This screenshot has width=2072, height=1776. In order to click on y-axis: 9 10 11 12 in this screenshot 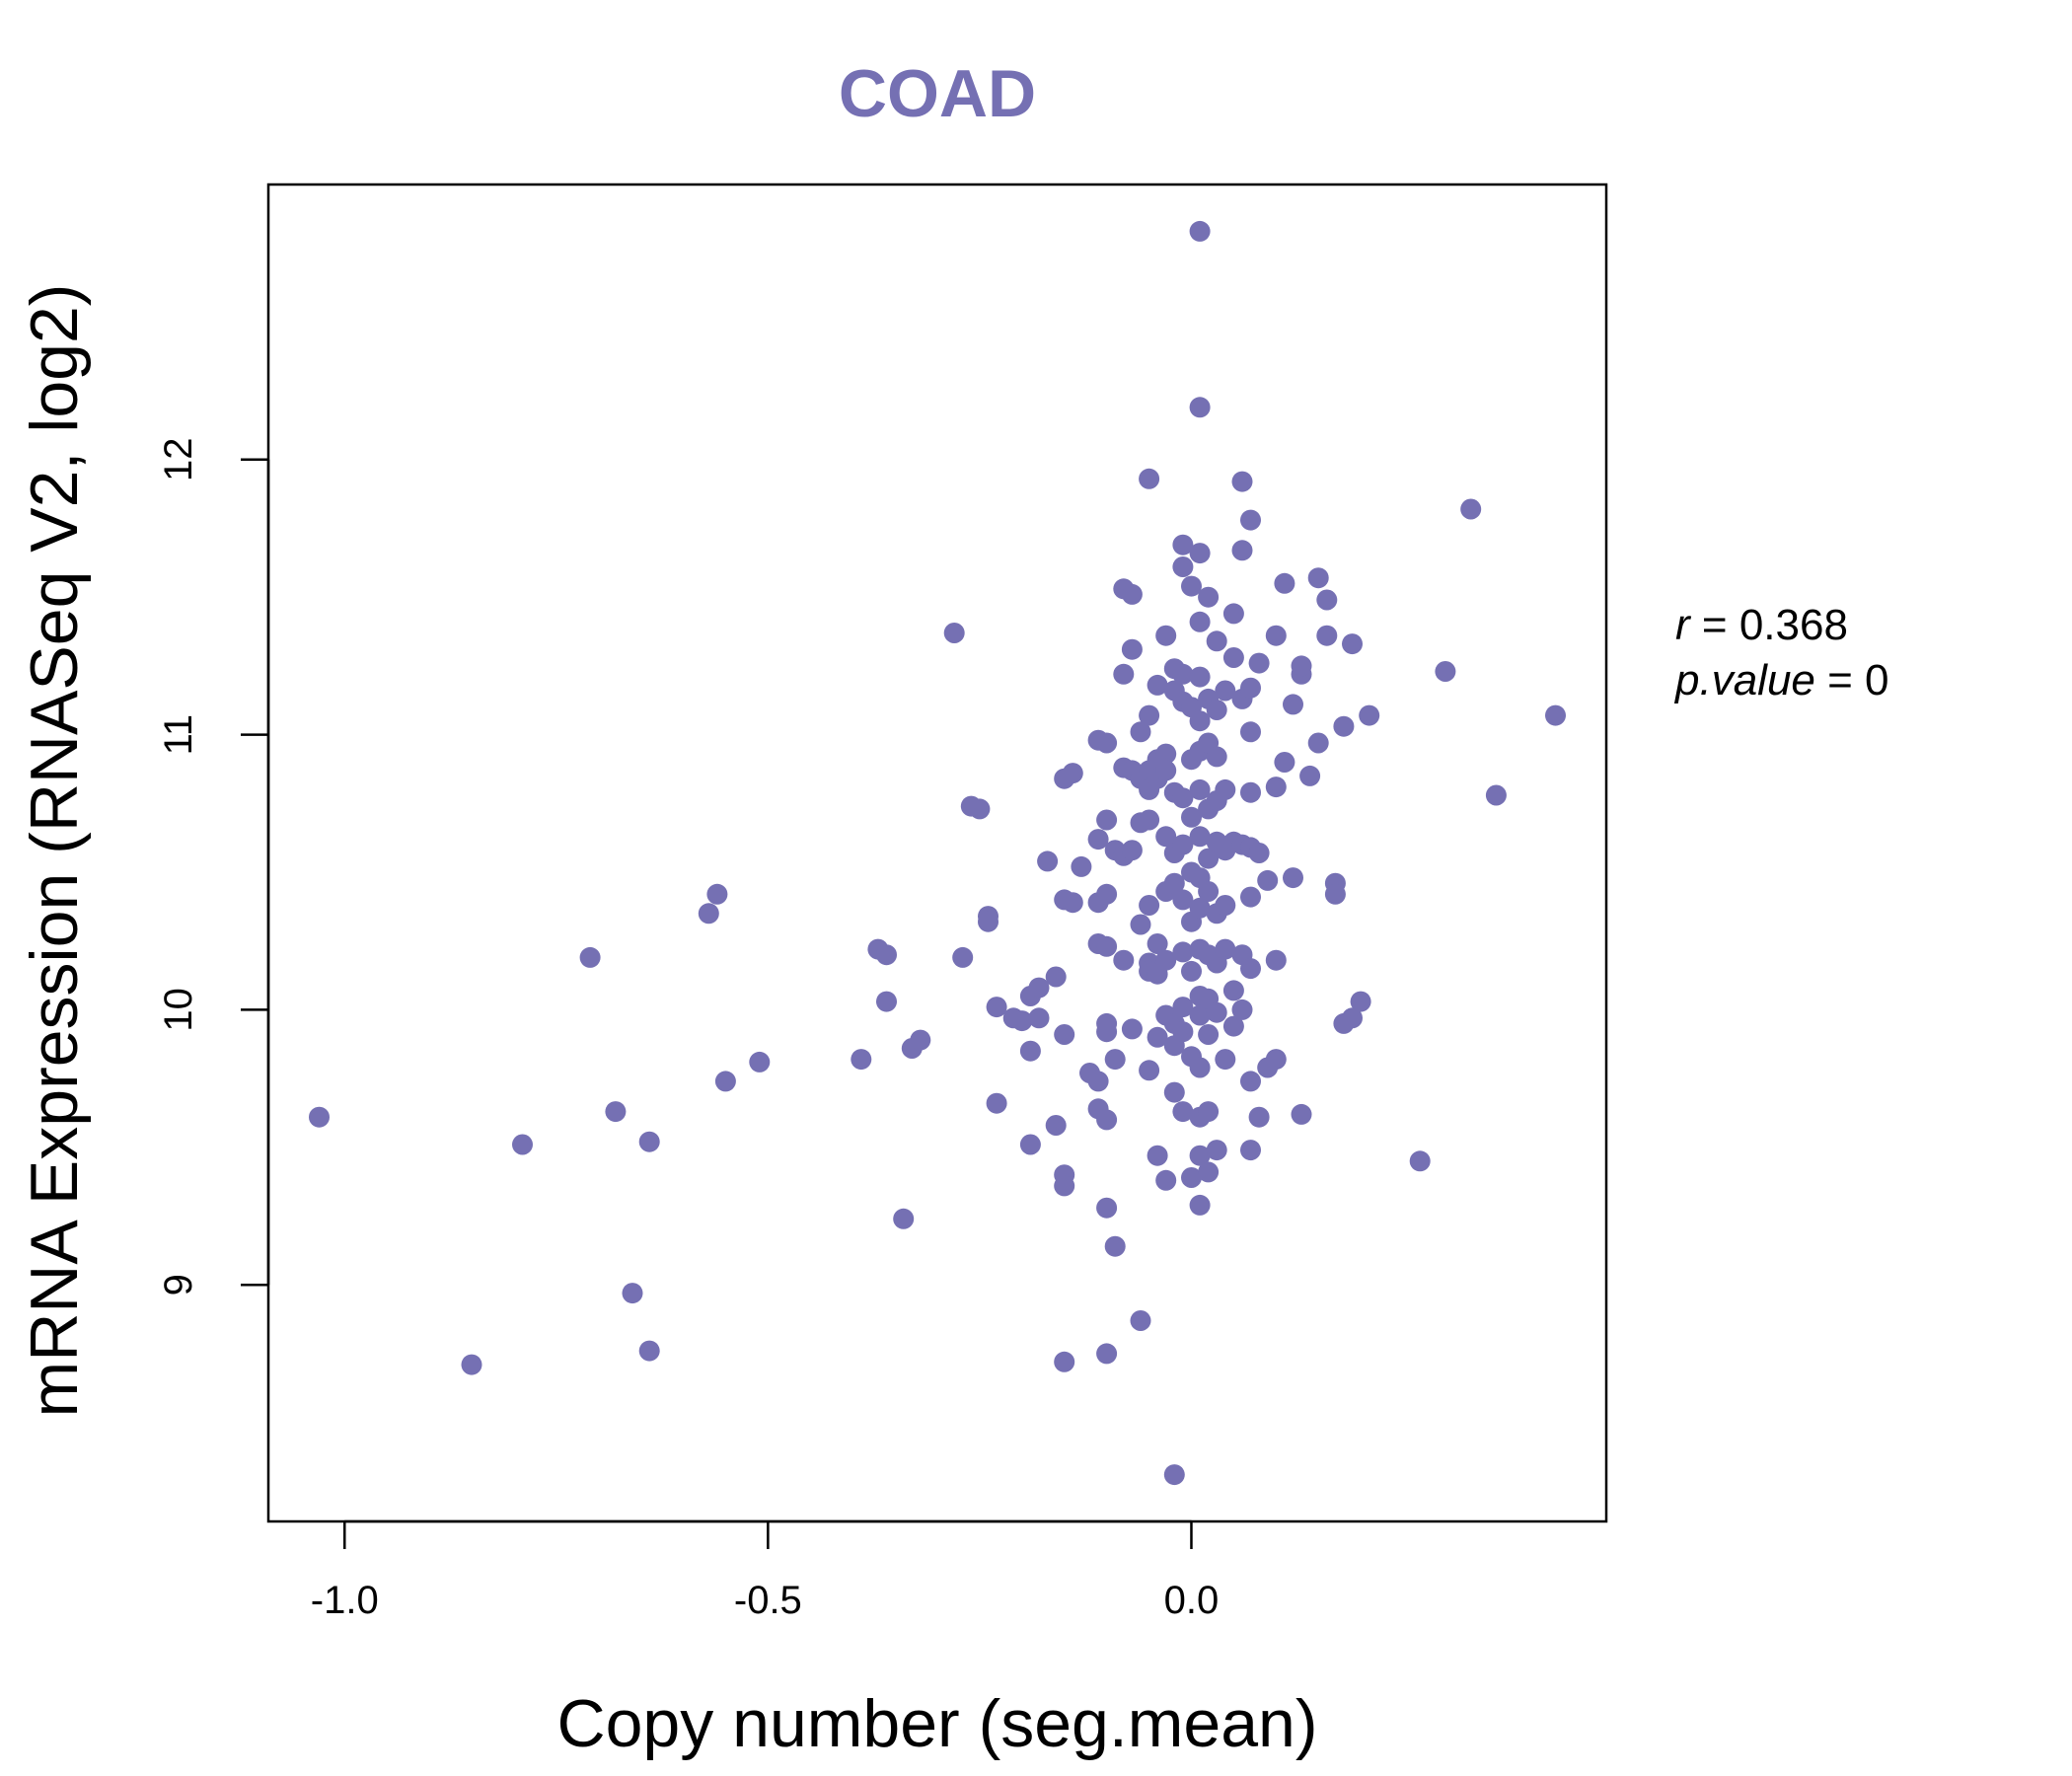, I will do `click(214, 866)`.